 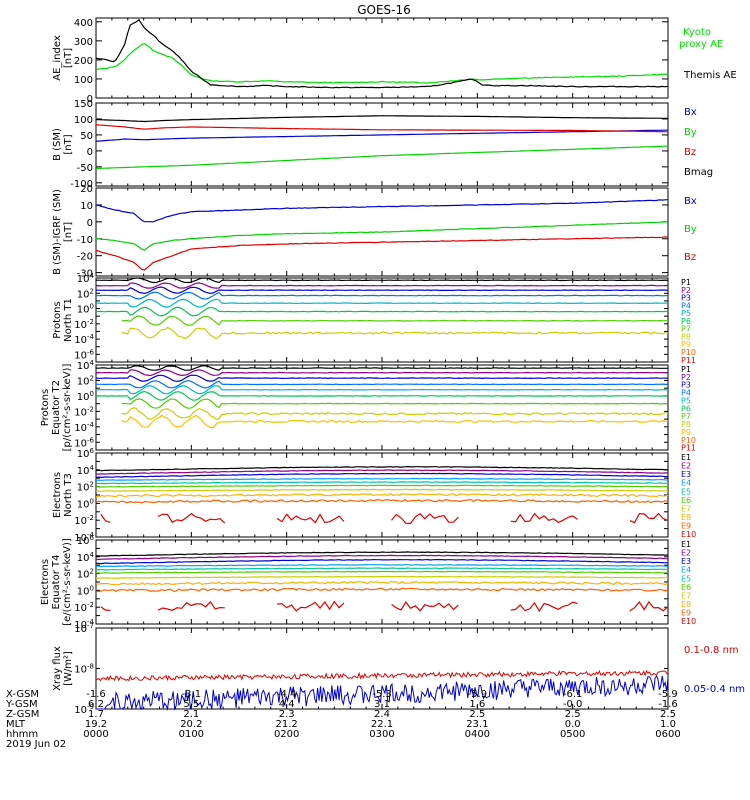 What do you see at coordinates (382, 285) in the screenshot?
I see `channel-p2` at bounding box center [382, 285].